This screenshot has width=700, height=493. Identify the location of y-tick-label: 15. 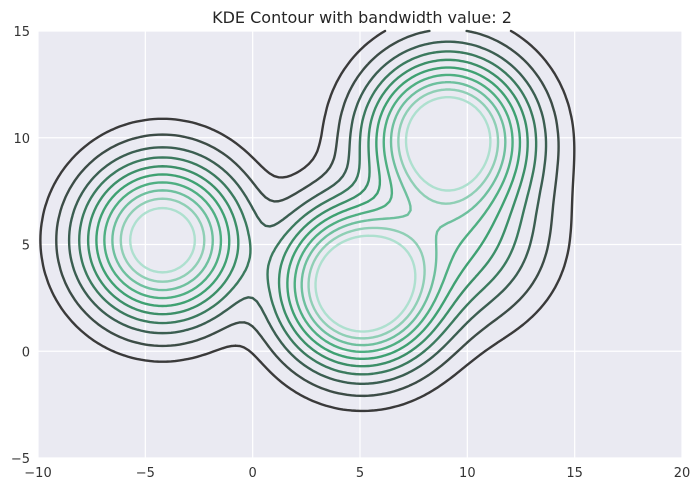
(21, 32).